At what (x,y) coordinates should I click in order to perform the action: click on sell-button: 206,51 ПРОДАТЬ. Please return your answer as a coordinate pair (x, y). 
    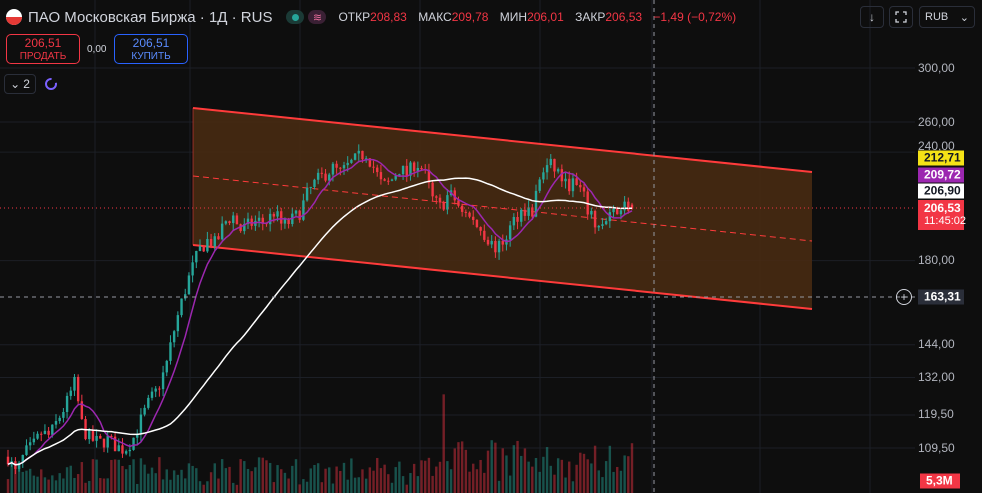
    Looking at the image, I should click on (43, 49).